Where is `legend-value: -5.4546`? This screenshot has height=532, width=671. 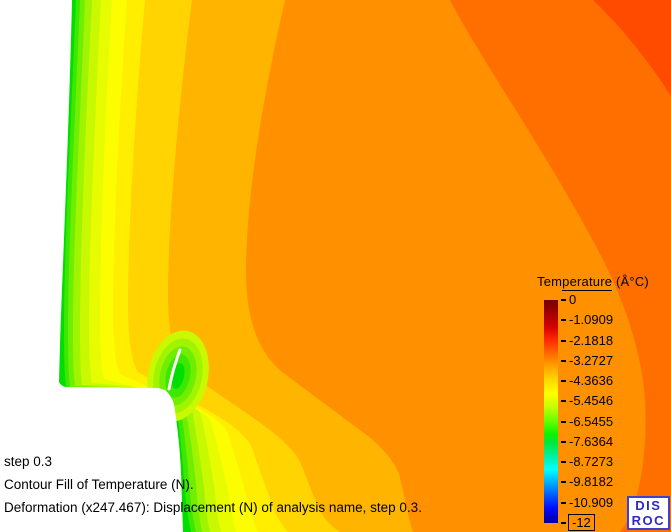
legend-value: -5.4546 is located at coordinates (591, 401).